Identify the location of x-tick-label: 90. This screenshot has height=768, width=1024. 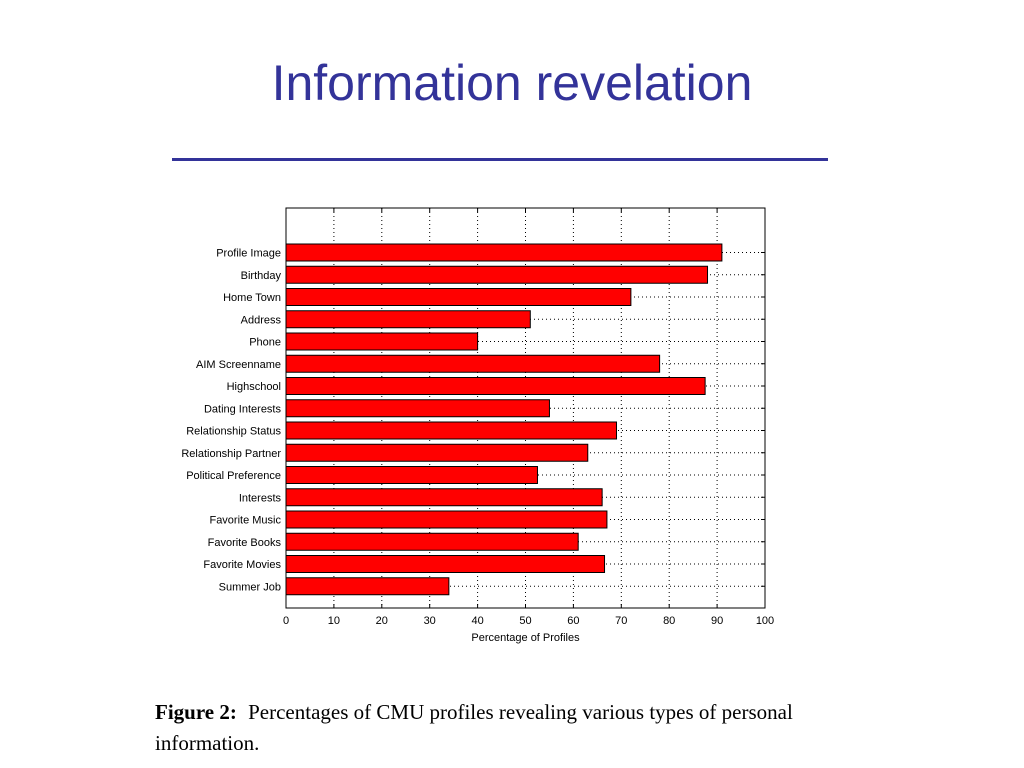
(717, 621).